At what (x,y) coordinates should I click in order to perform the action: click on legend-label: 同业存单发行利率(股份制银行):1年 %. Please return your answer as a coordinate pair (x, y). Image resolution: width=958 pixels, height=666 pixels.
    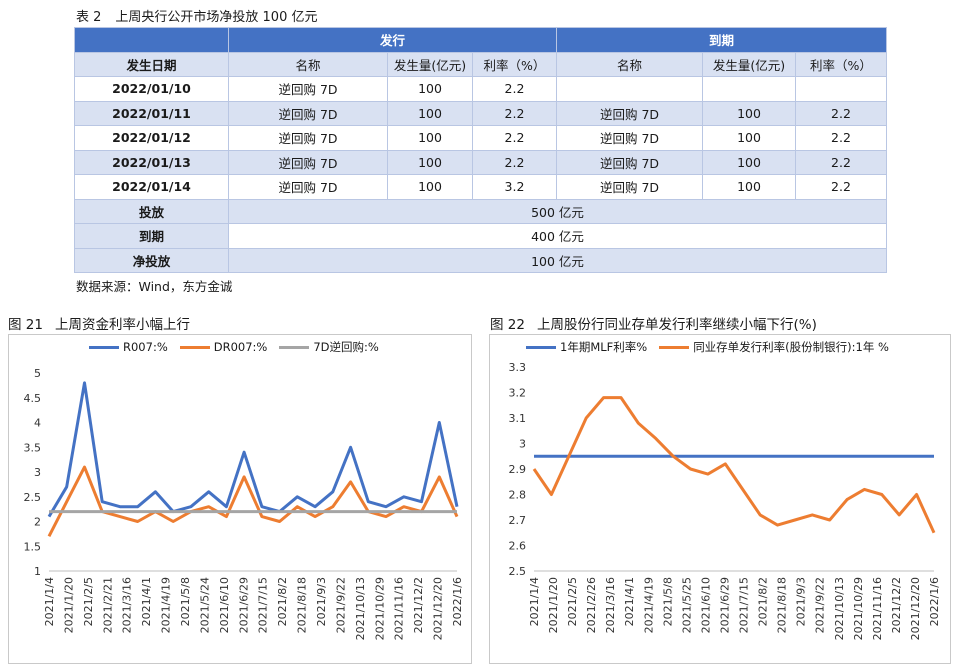
    Looking at the image, I should click on (791, 347).